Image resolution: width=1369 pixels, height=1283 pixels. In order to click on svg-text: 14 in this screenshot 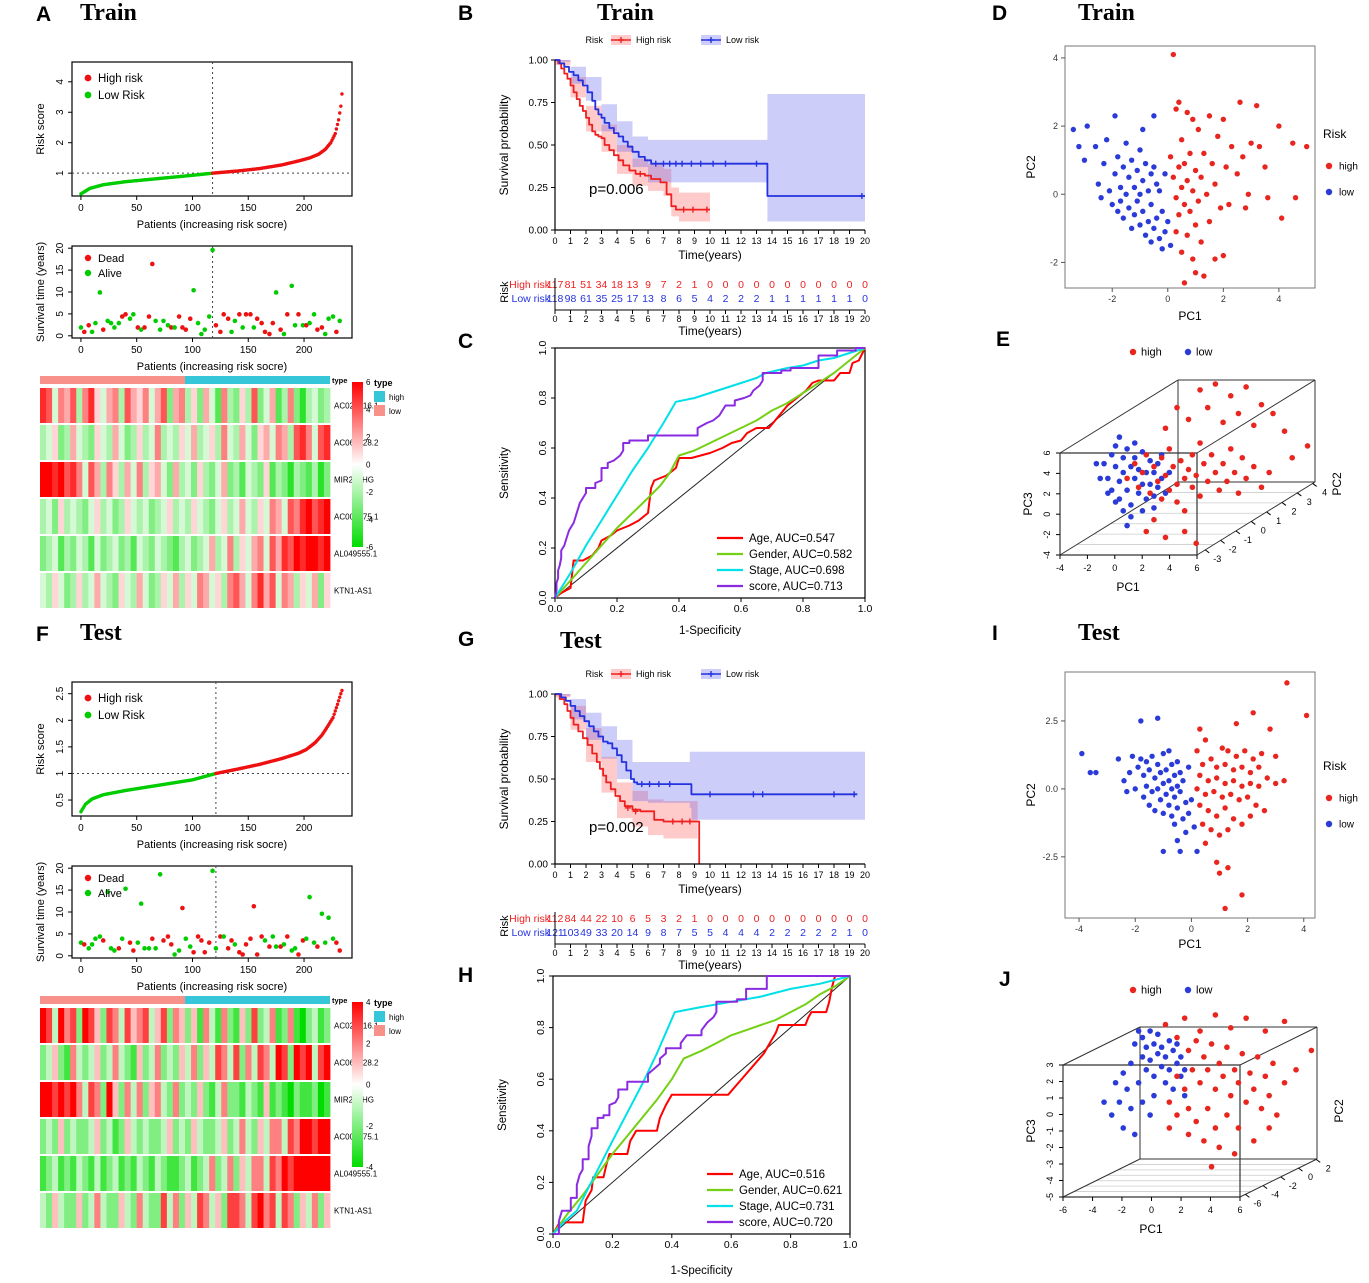, I will do `click(772, 241)`.